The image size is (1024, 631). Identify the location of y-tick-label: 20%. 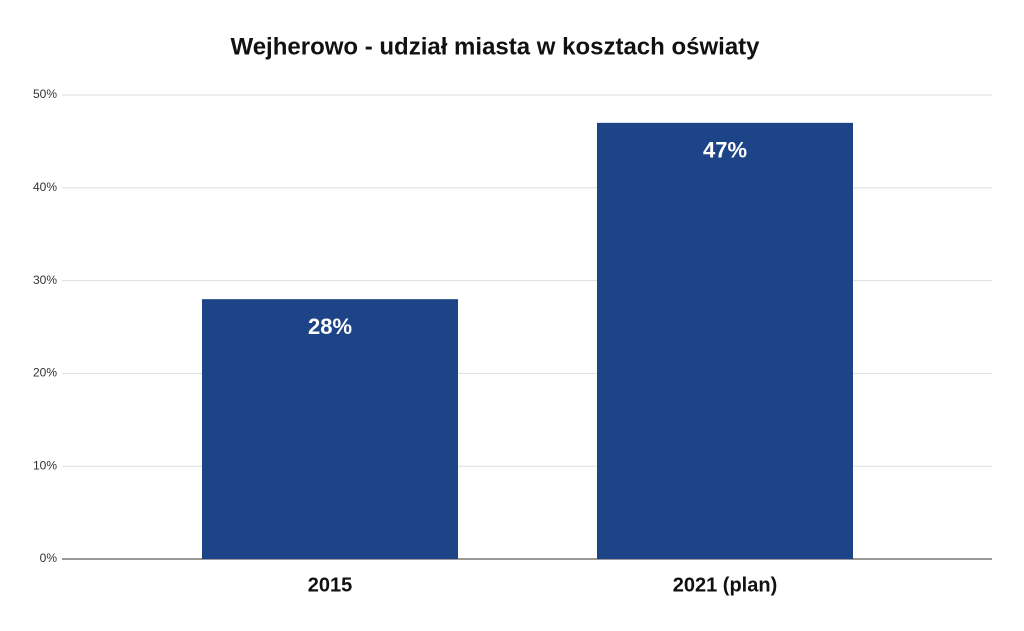
(45, 373).